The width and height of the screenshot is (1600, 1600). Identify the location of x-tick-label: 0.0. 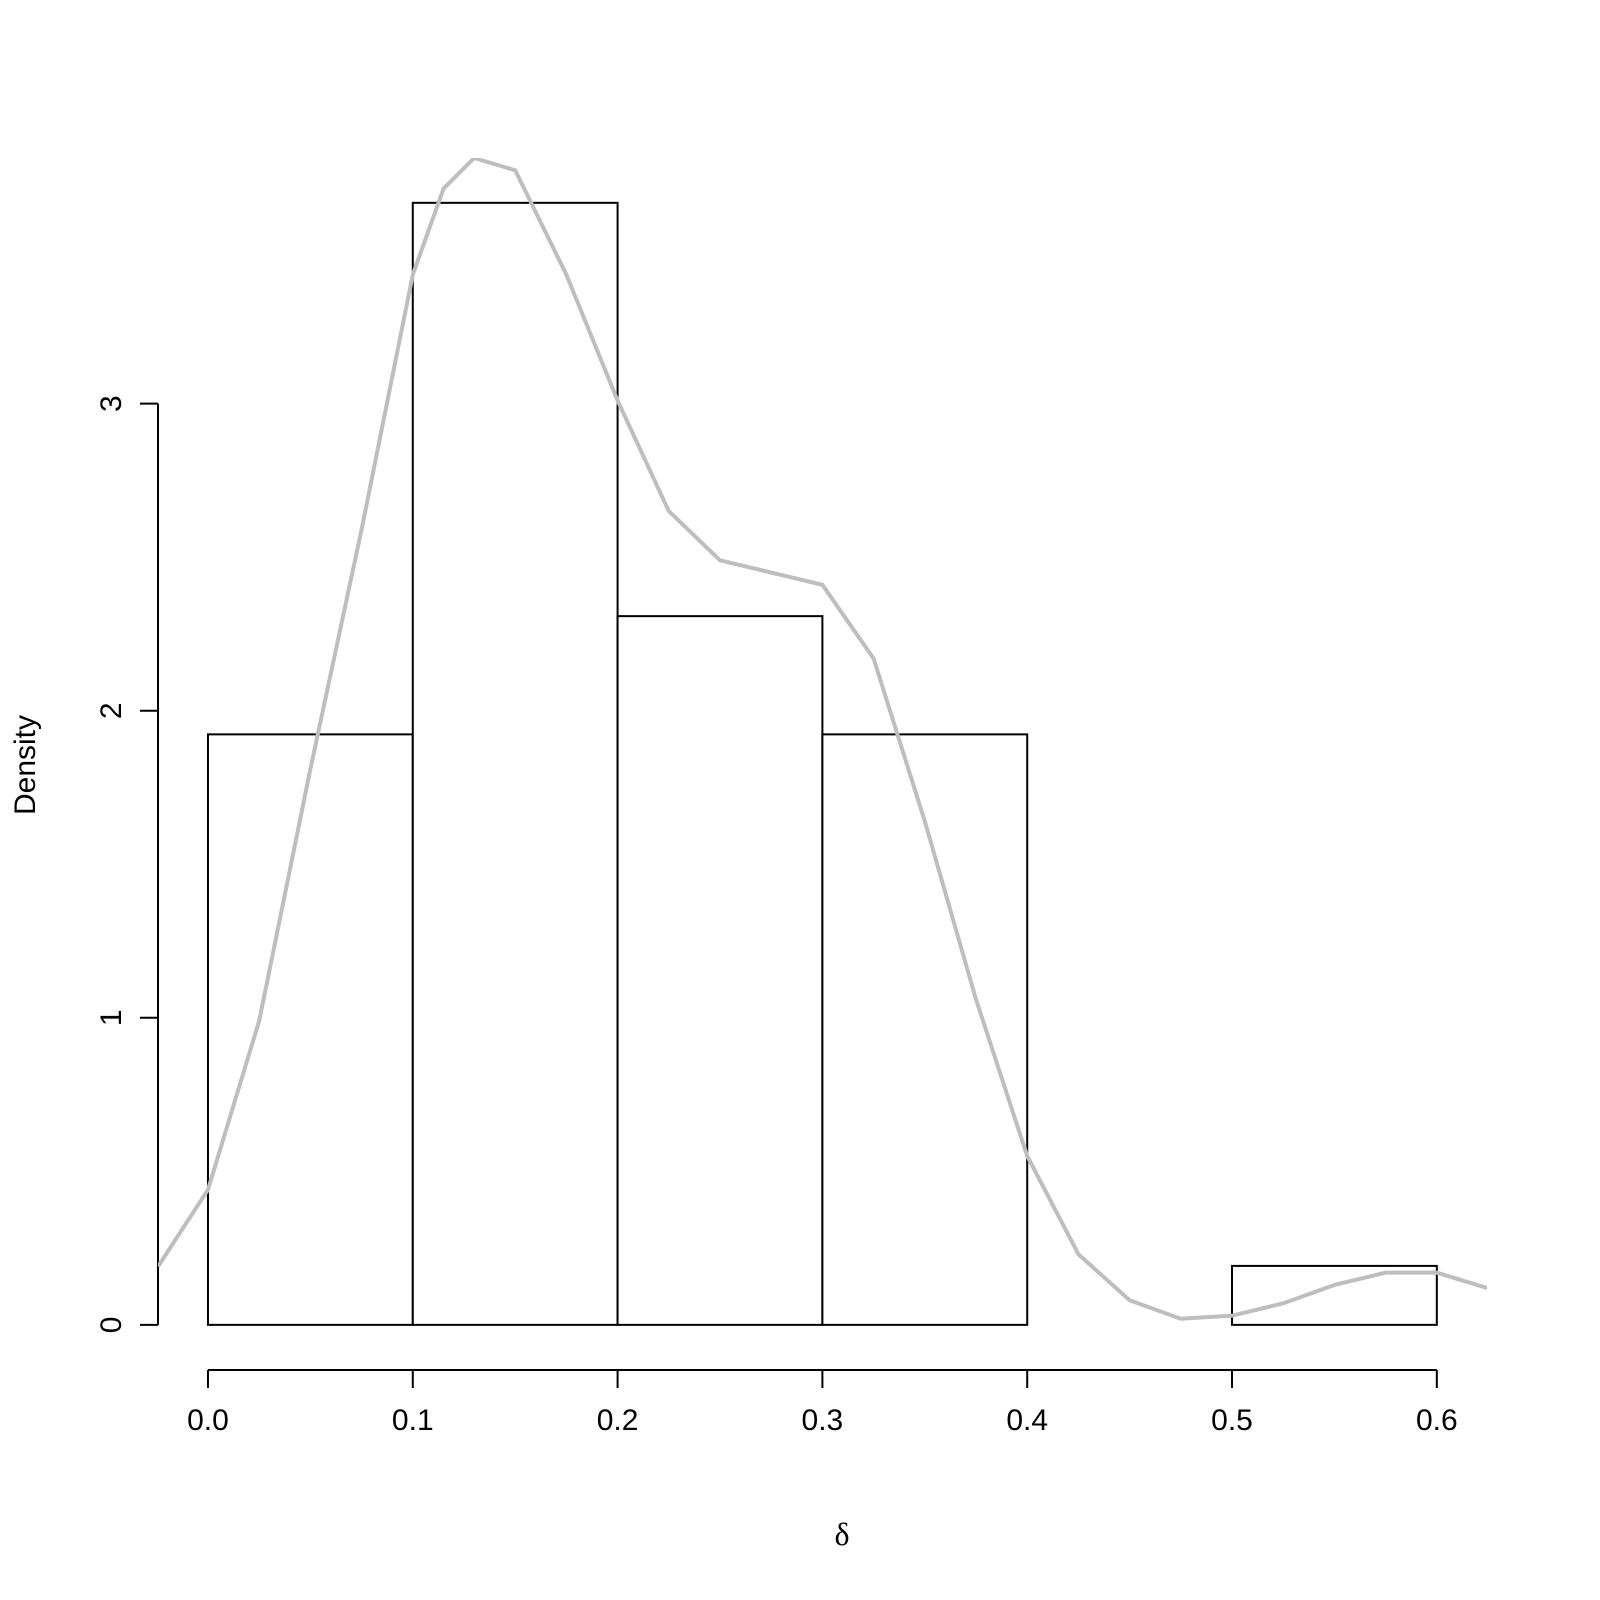
(208, 1420).